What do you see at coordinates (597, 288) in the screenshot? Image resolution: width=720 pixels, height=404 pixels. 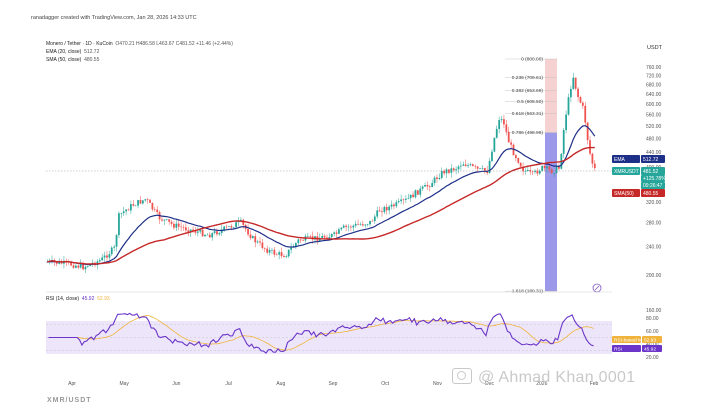 I see `alert-icon` at bounding box center [597, 288].